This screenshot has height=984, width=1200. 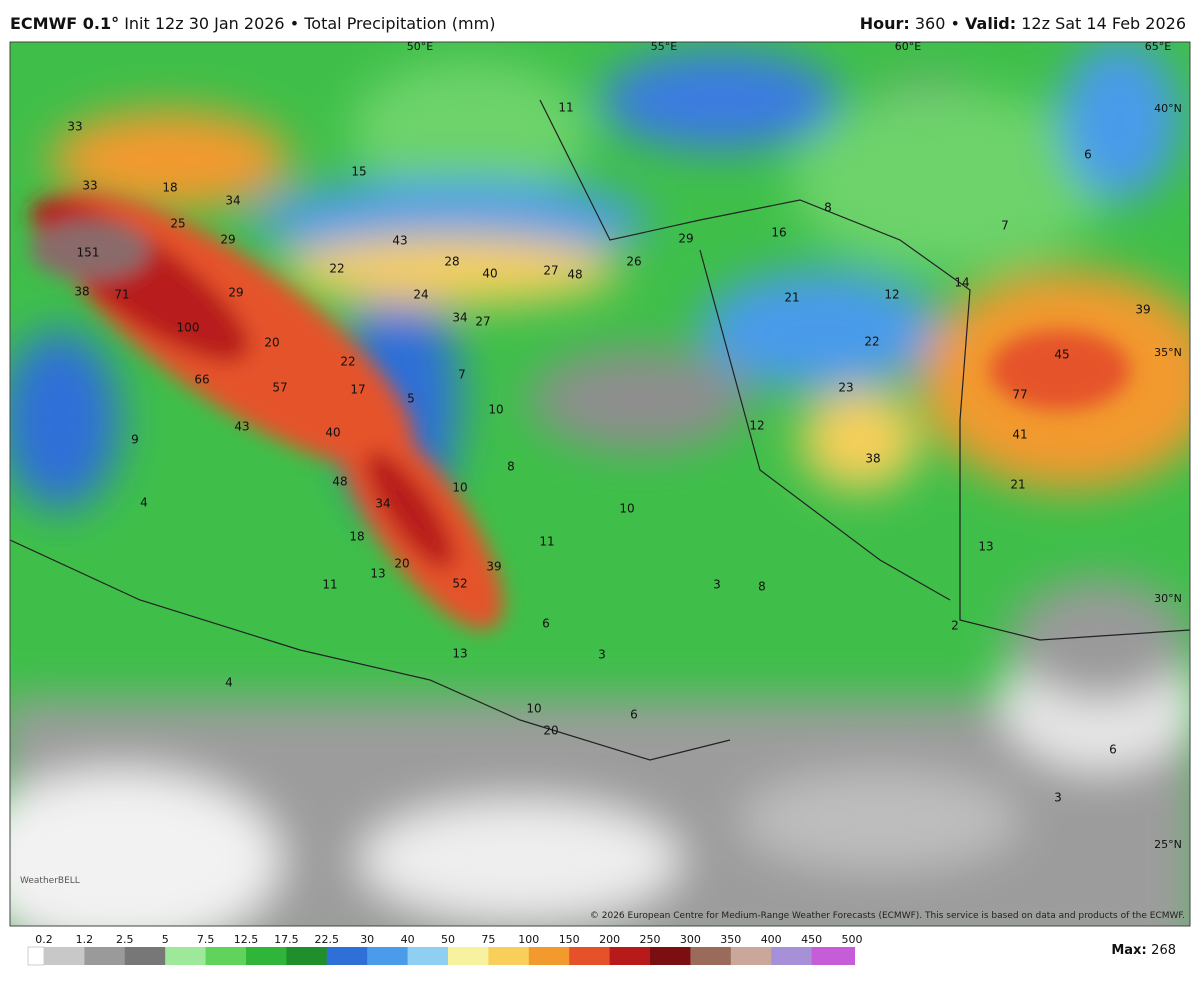 I want to click on value-label: 48, so click(x=574, y=275).